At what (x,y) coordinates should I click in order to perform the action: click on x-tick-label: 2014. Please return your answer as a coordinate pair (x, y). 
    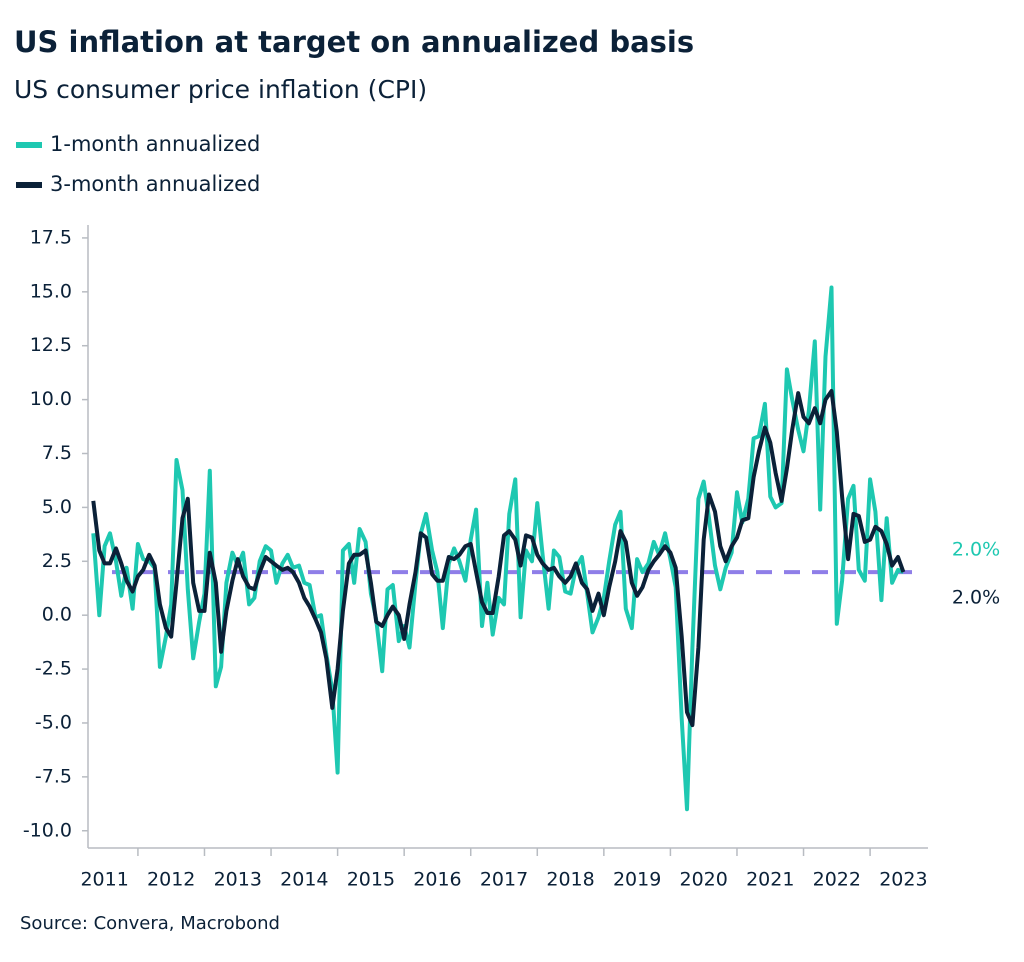
    Looking at the image, I should click on (304, 880).